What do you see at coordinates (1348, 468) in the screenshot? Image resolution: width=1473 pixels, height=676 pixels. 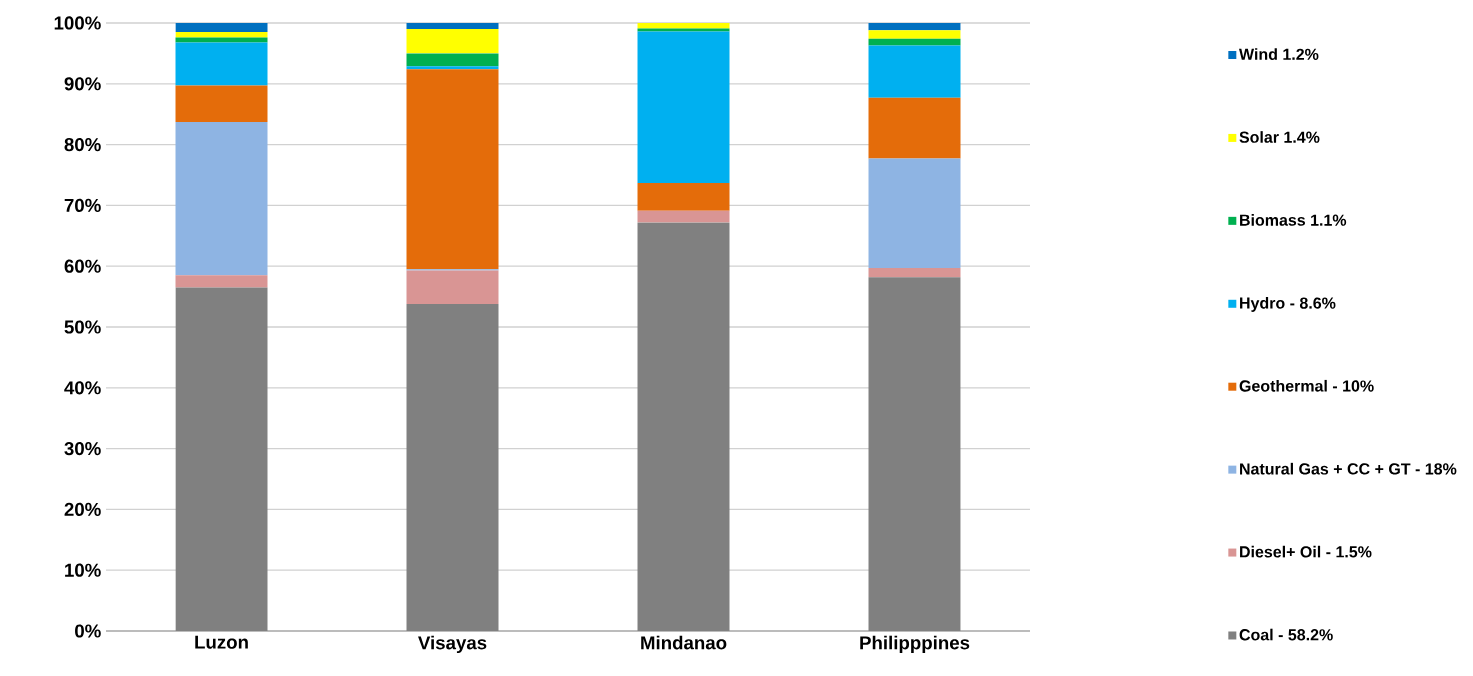 I see `legend-label: Natural Gas + CC + GT - 18%` at bounding box center [1348, 468].